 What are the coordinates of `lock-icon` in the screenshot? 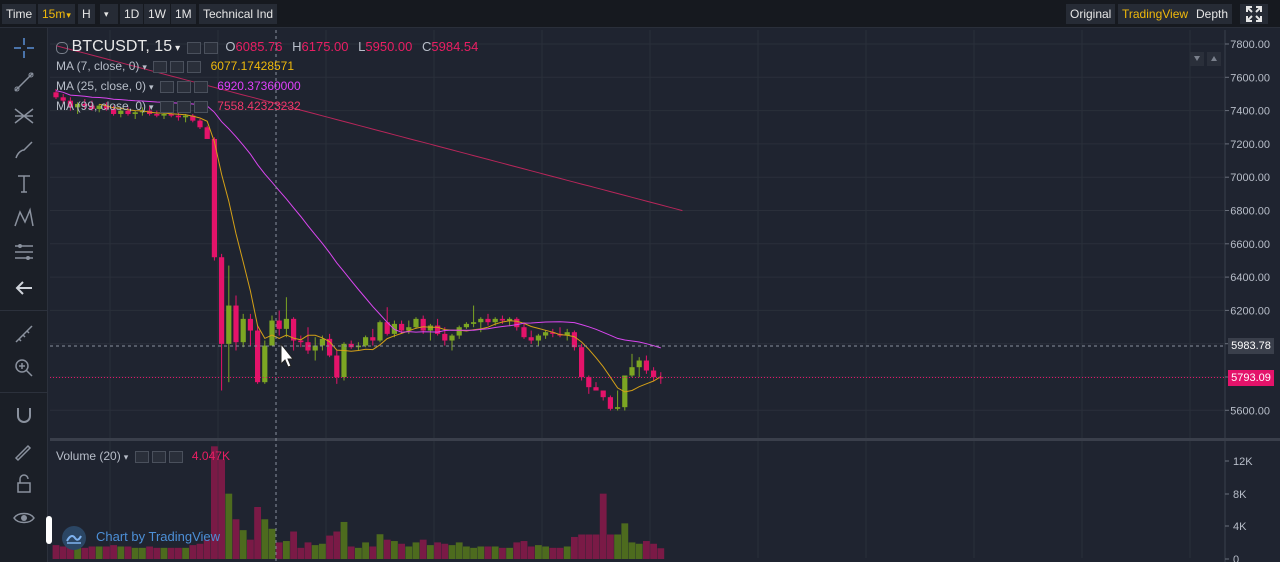 It's located at (24, 483).